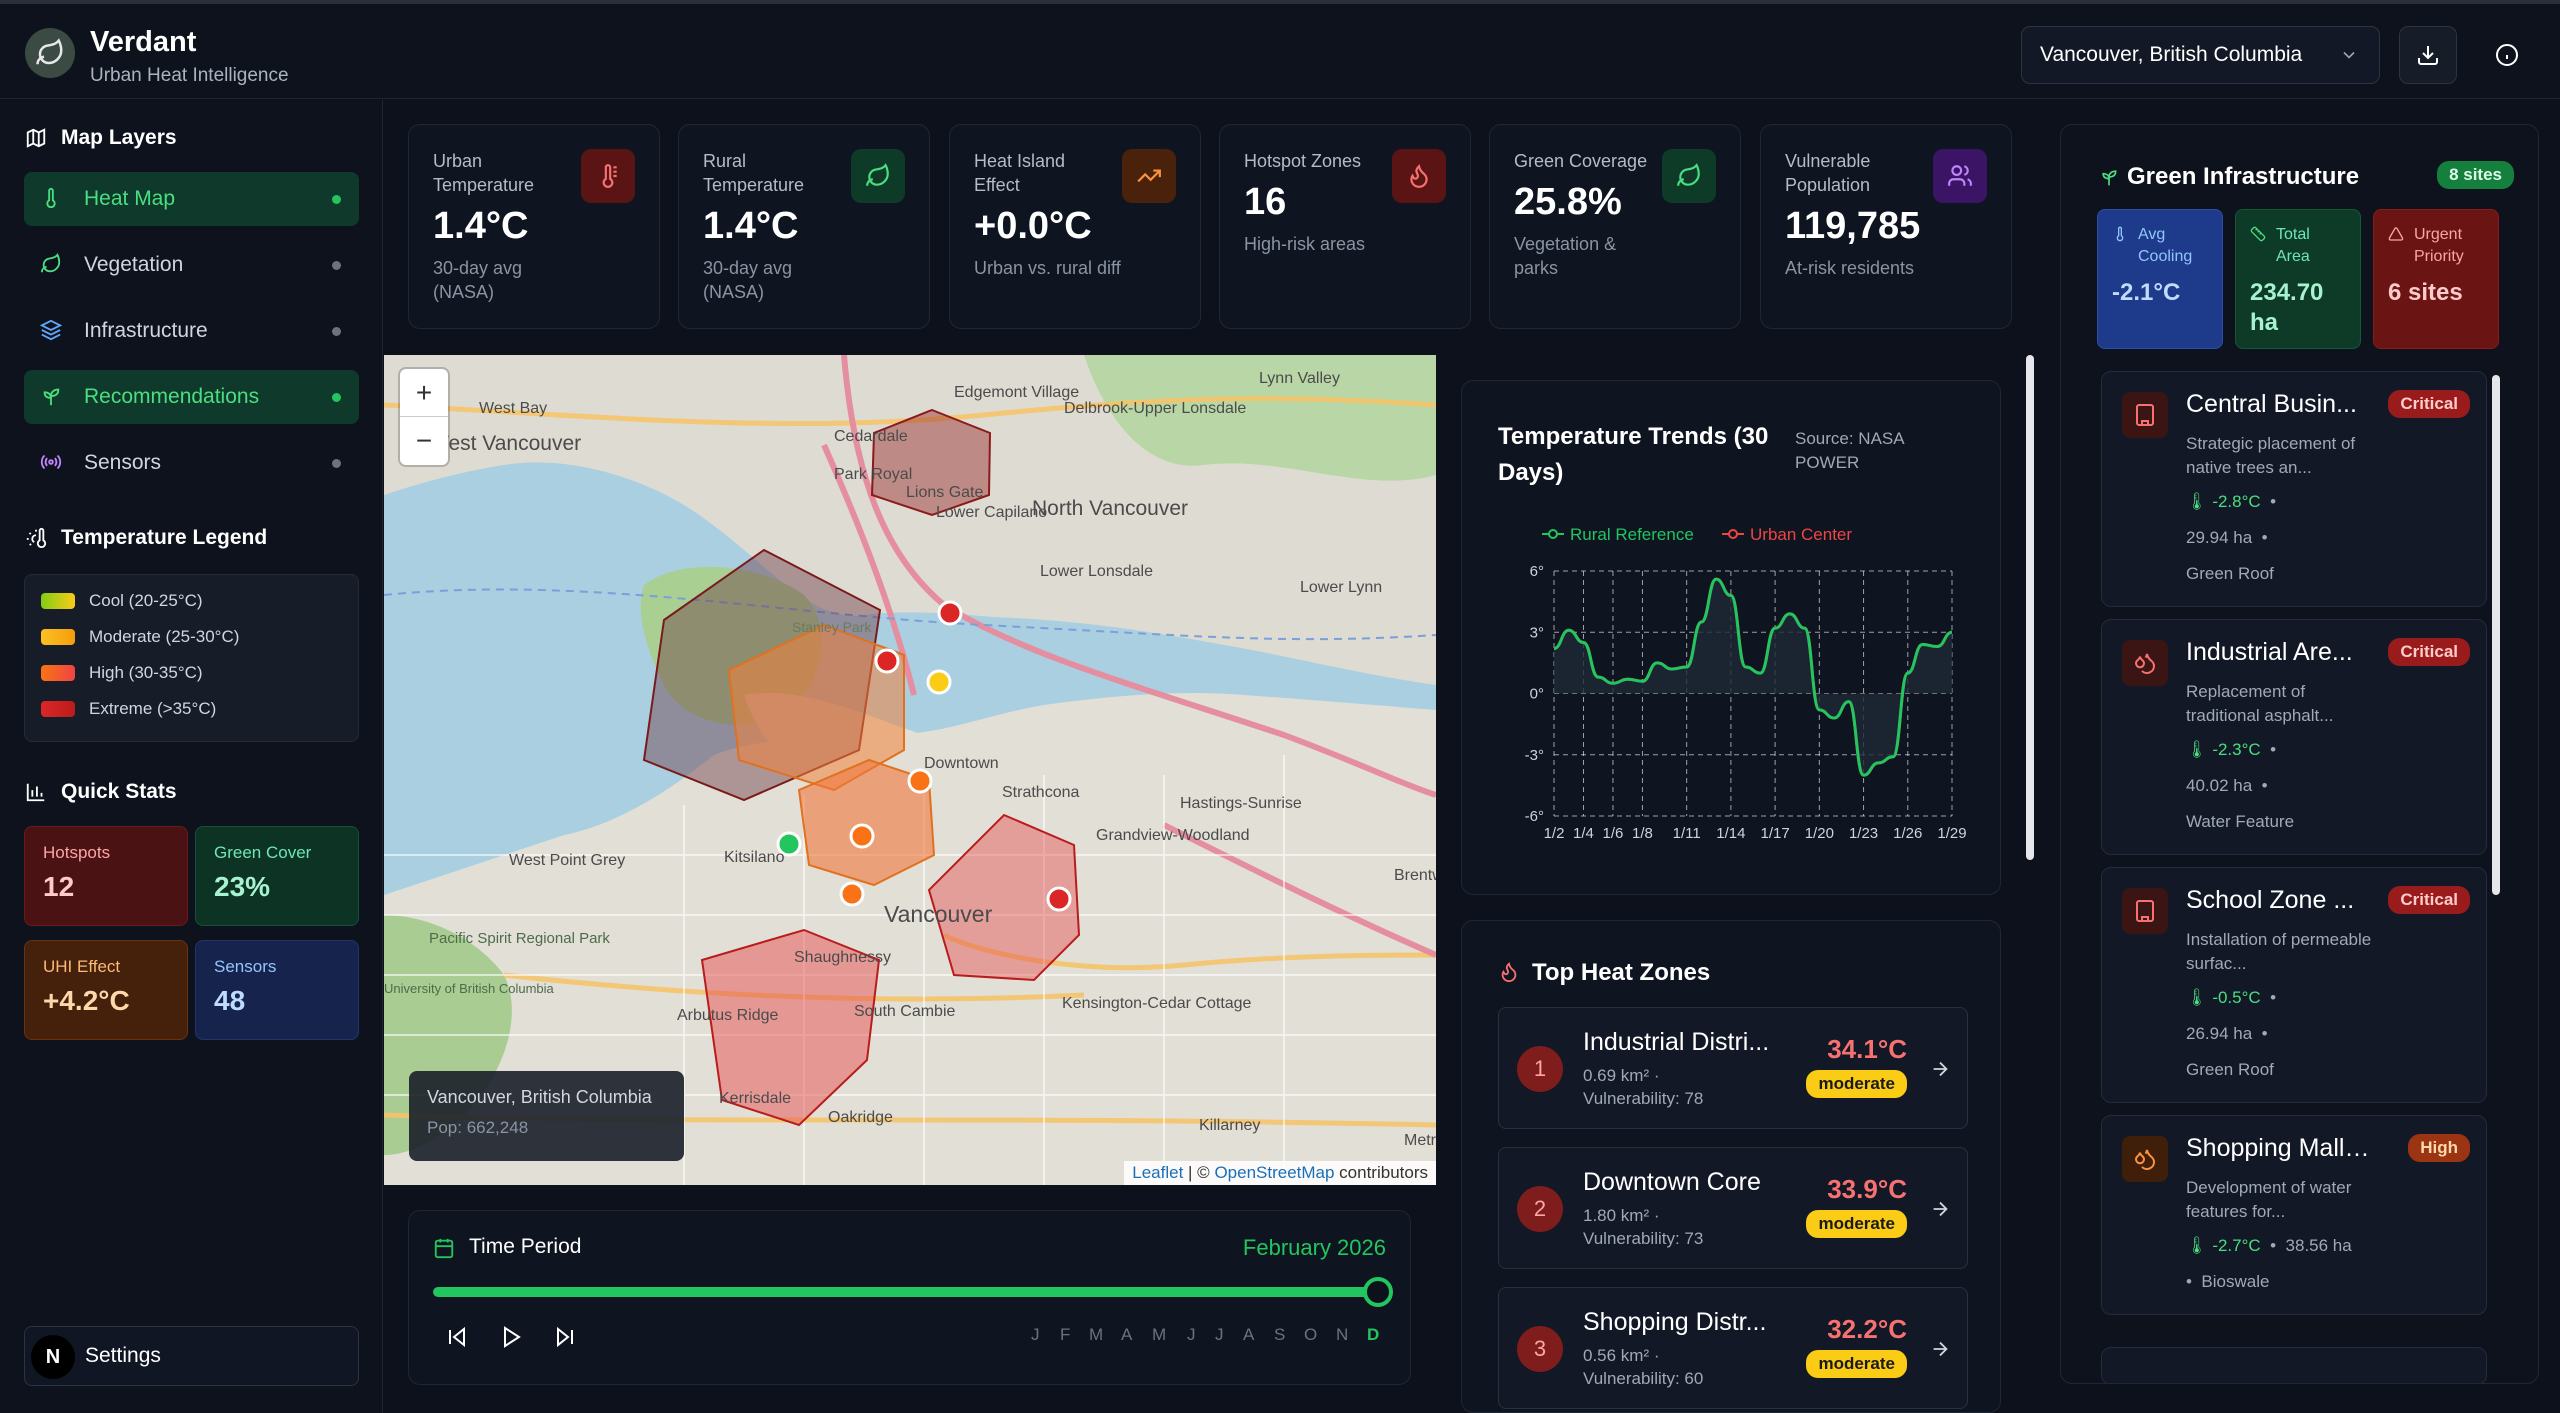 The image size is (2560, 1413). What do you see at coordinates (1940, 1209) in the screenshot?
I see `arrow-right-icon` at bounding box center [1940, 1209].